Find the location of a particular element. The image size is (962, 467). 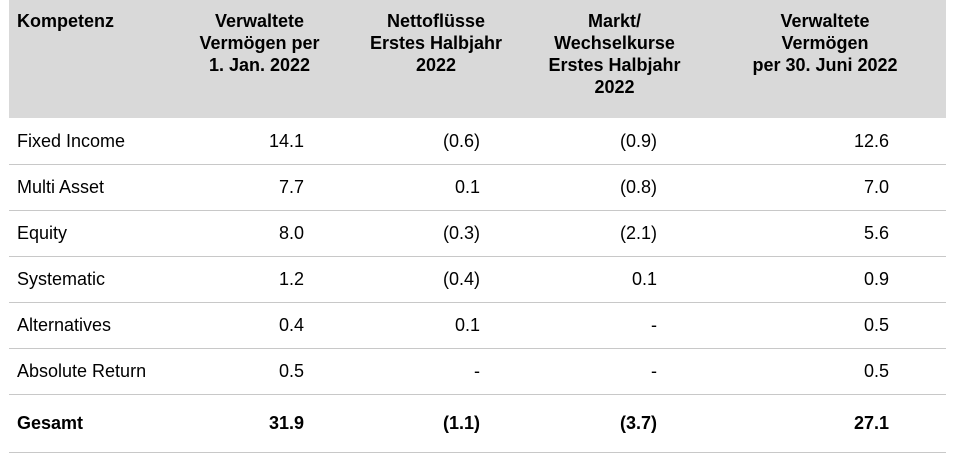

row-label: Systematic is located at coordinates (90, 278).